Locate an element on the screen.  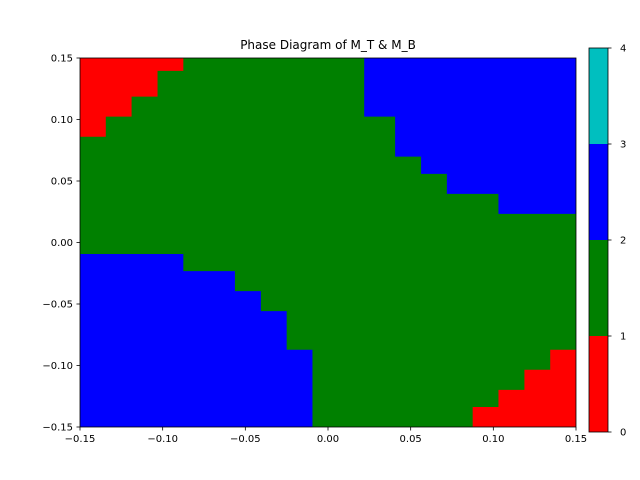
x-tick-label: −0.10 is located at coordinates (162, 439).